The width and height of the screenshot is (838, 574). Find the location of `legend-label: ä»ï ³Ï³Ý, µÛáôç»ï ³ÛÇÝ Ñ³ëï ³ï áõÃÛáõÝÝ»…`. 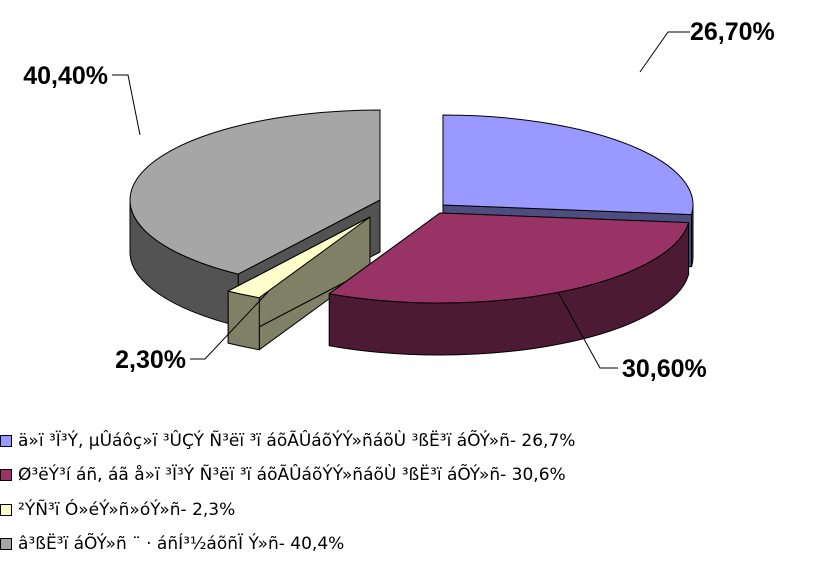

legend-label: ä»ï ³Ï³Ý, µÛáôç»ï ³ÛÇÝ Ñ³ëï ³ï áõÃÛáõÝÝ»… is located at coordinates (297, 441).